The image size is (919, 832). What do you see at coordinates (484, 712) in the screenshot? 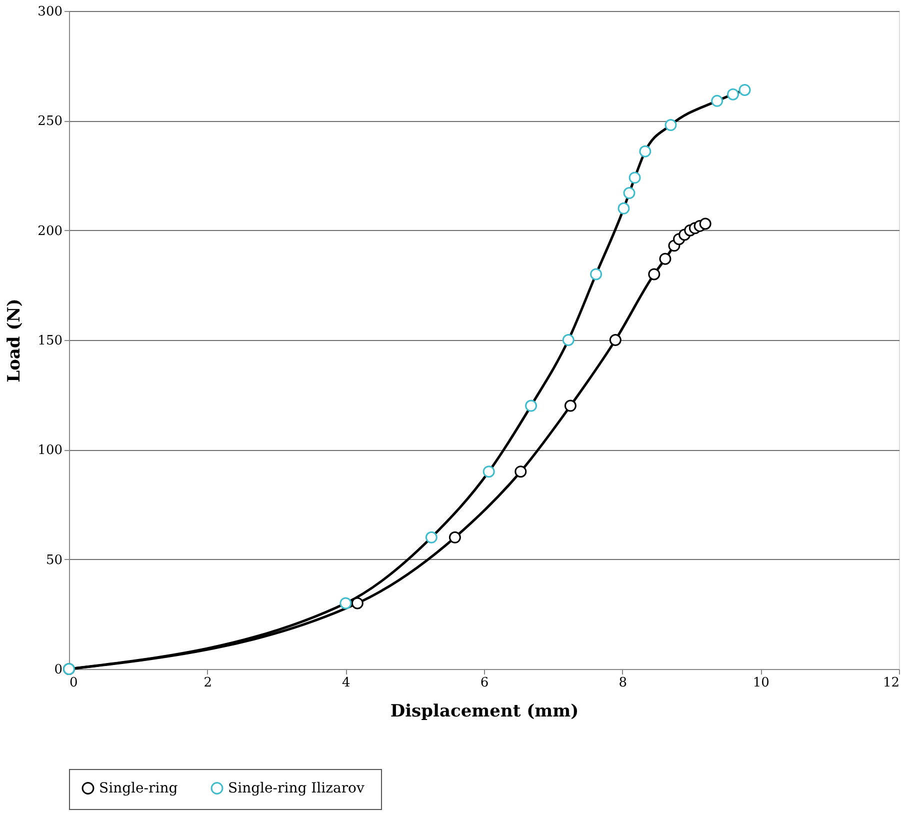
I see `x-axis-title: Displacement (mm)` at bounding box center [484, 712].